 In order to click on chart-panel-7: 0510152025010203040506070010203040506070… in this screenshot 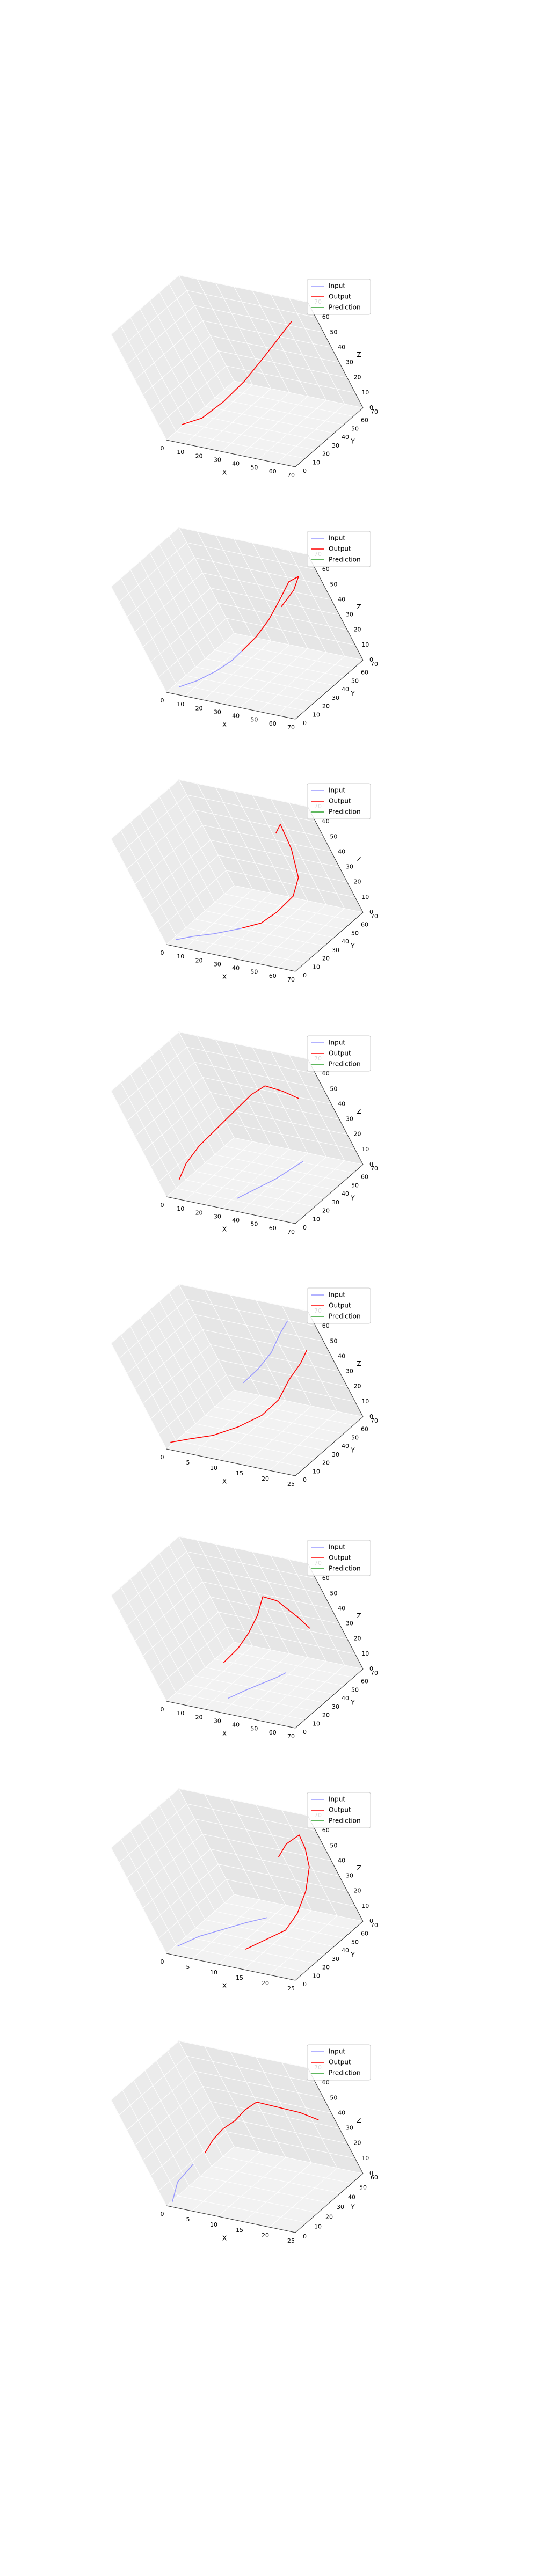, I will do `click(245, 1890)`.